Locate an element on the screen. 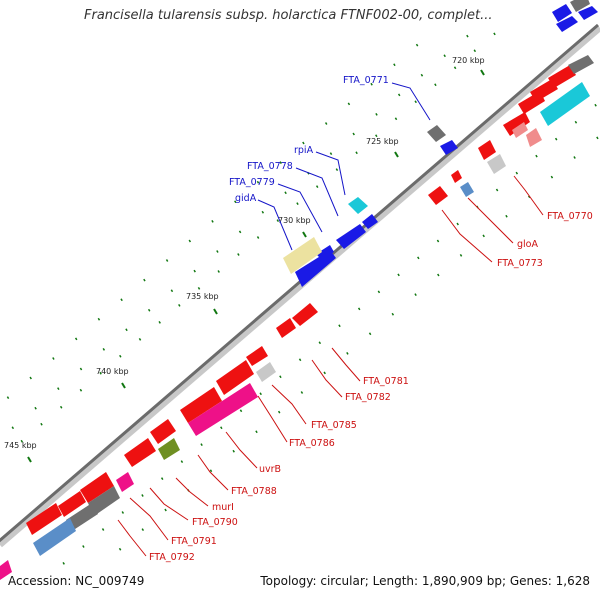 The height and width of the screenshot is (600, 600). gene-uvrb is located at coordinates (223, 409).